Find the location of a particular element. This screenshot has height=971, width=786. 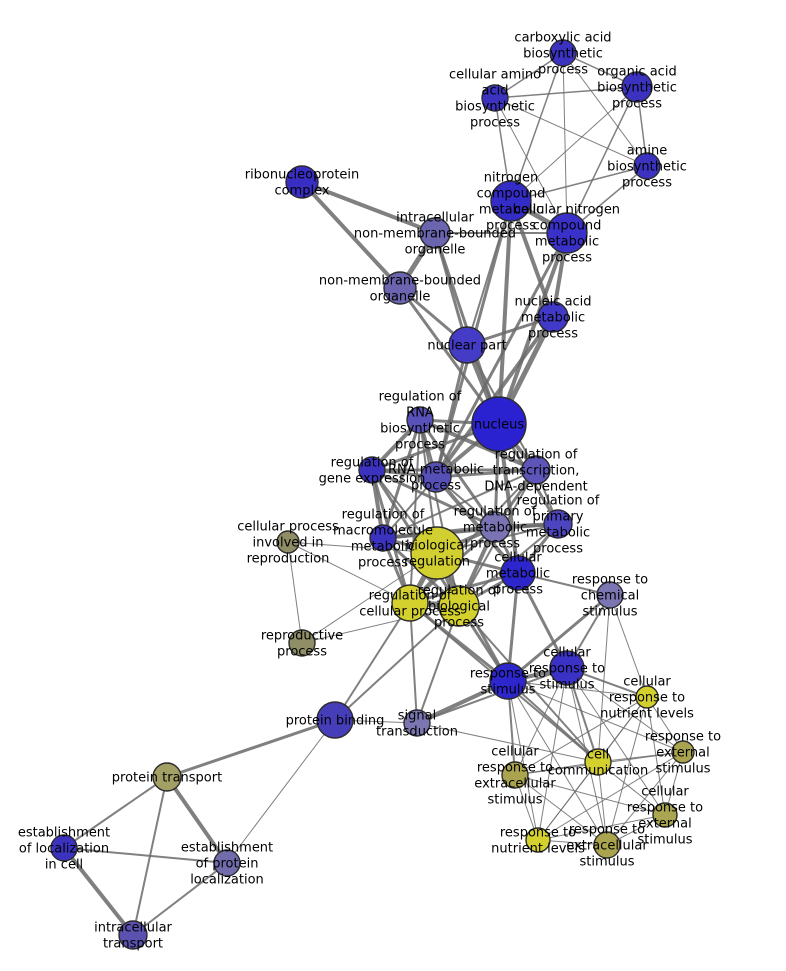

graph-edge-rrb-rtd is located at coordinates (478, 445).